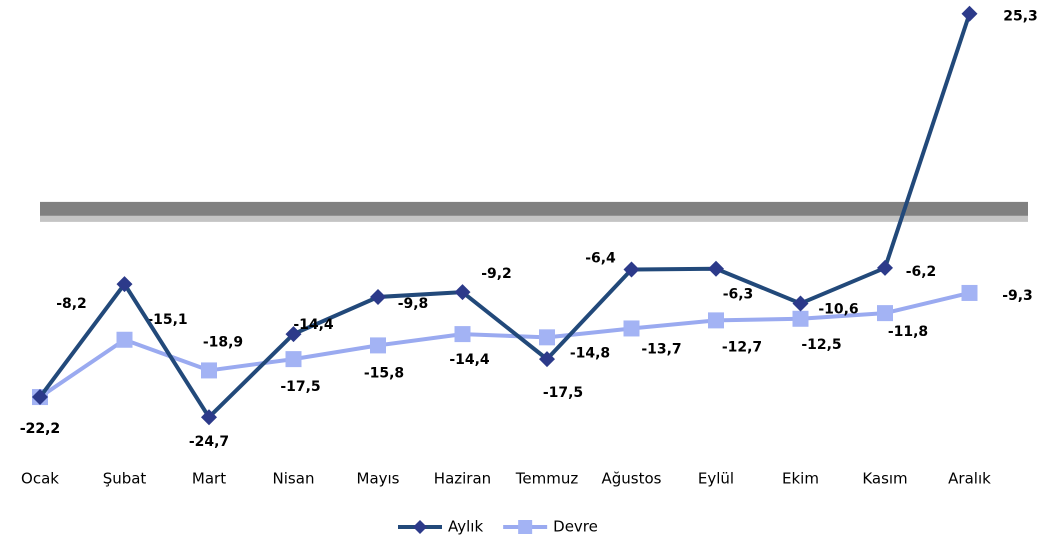 This screenshot has width=1055, height=542. Describe the element at coordinates (821, 345) in the screenshot. I see `value-label: -12,5` at that location.